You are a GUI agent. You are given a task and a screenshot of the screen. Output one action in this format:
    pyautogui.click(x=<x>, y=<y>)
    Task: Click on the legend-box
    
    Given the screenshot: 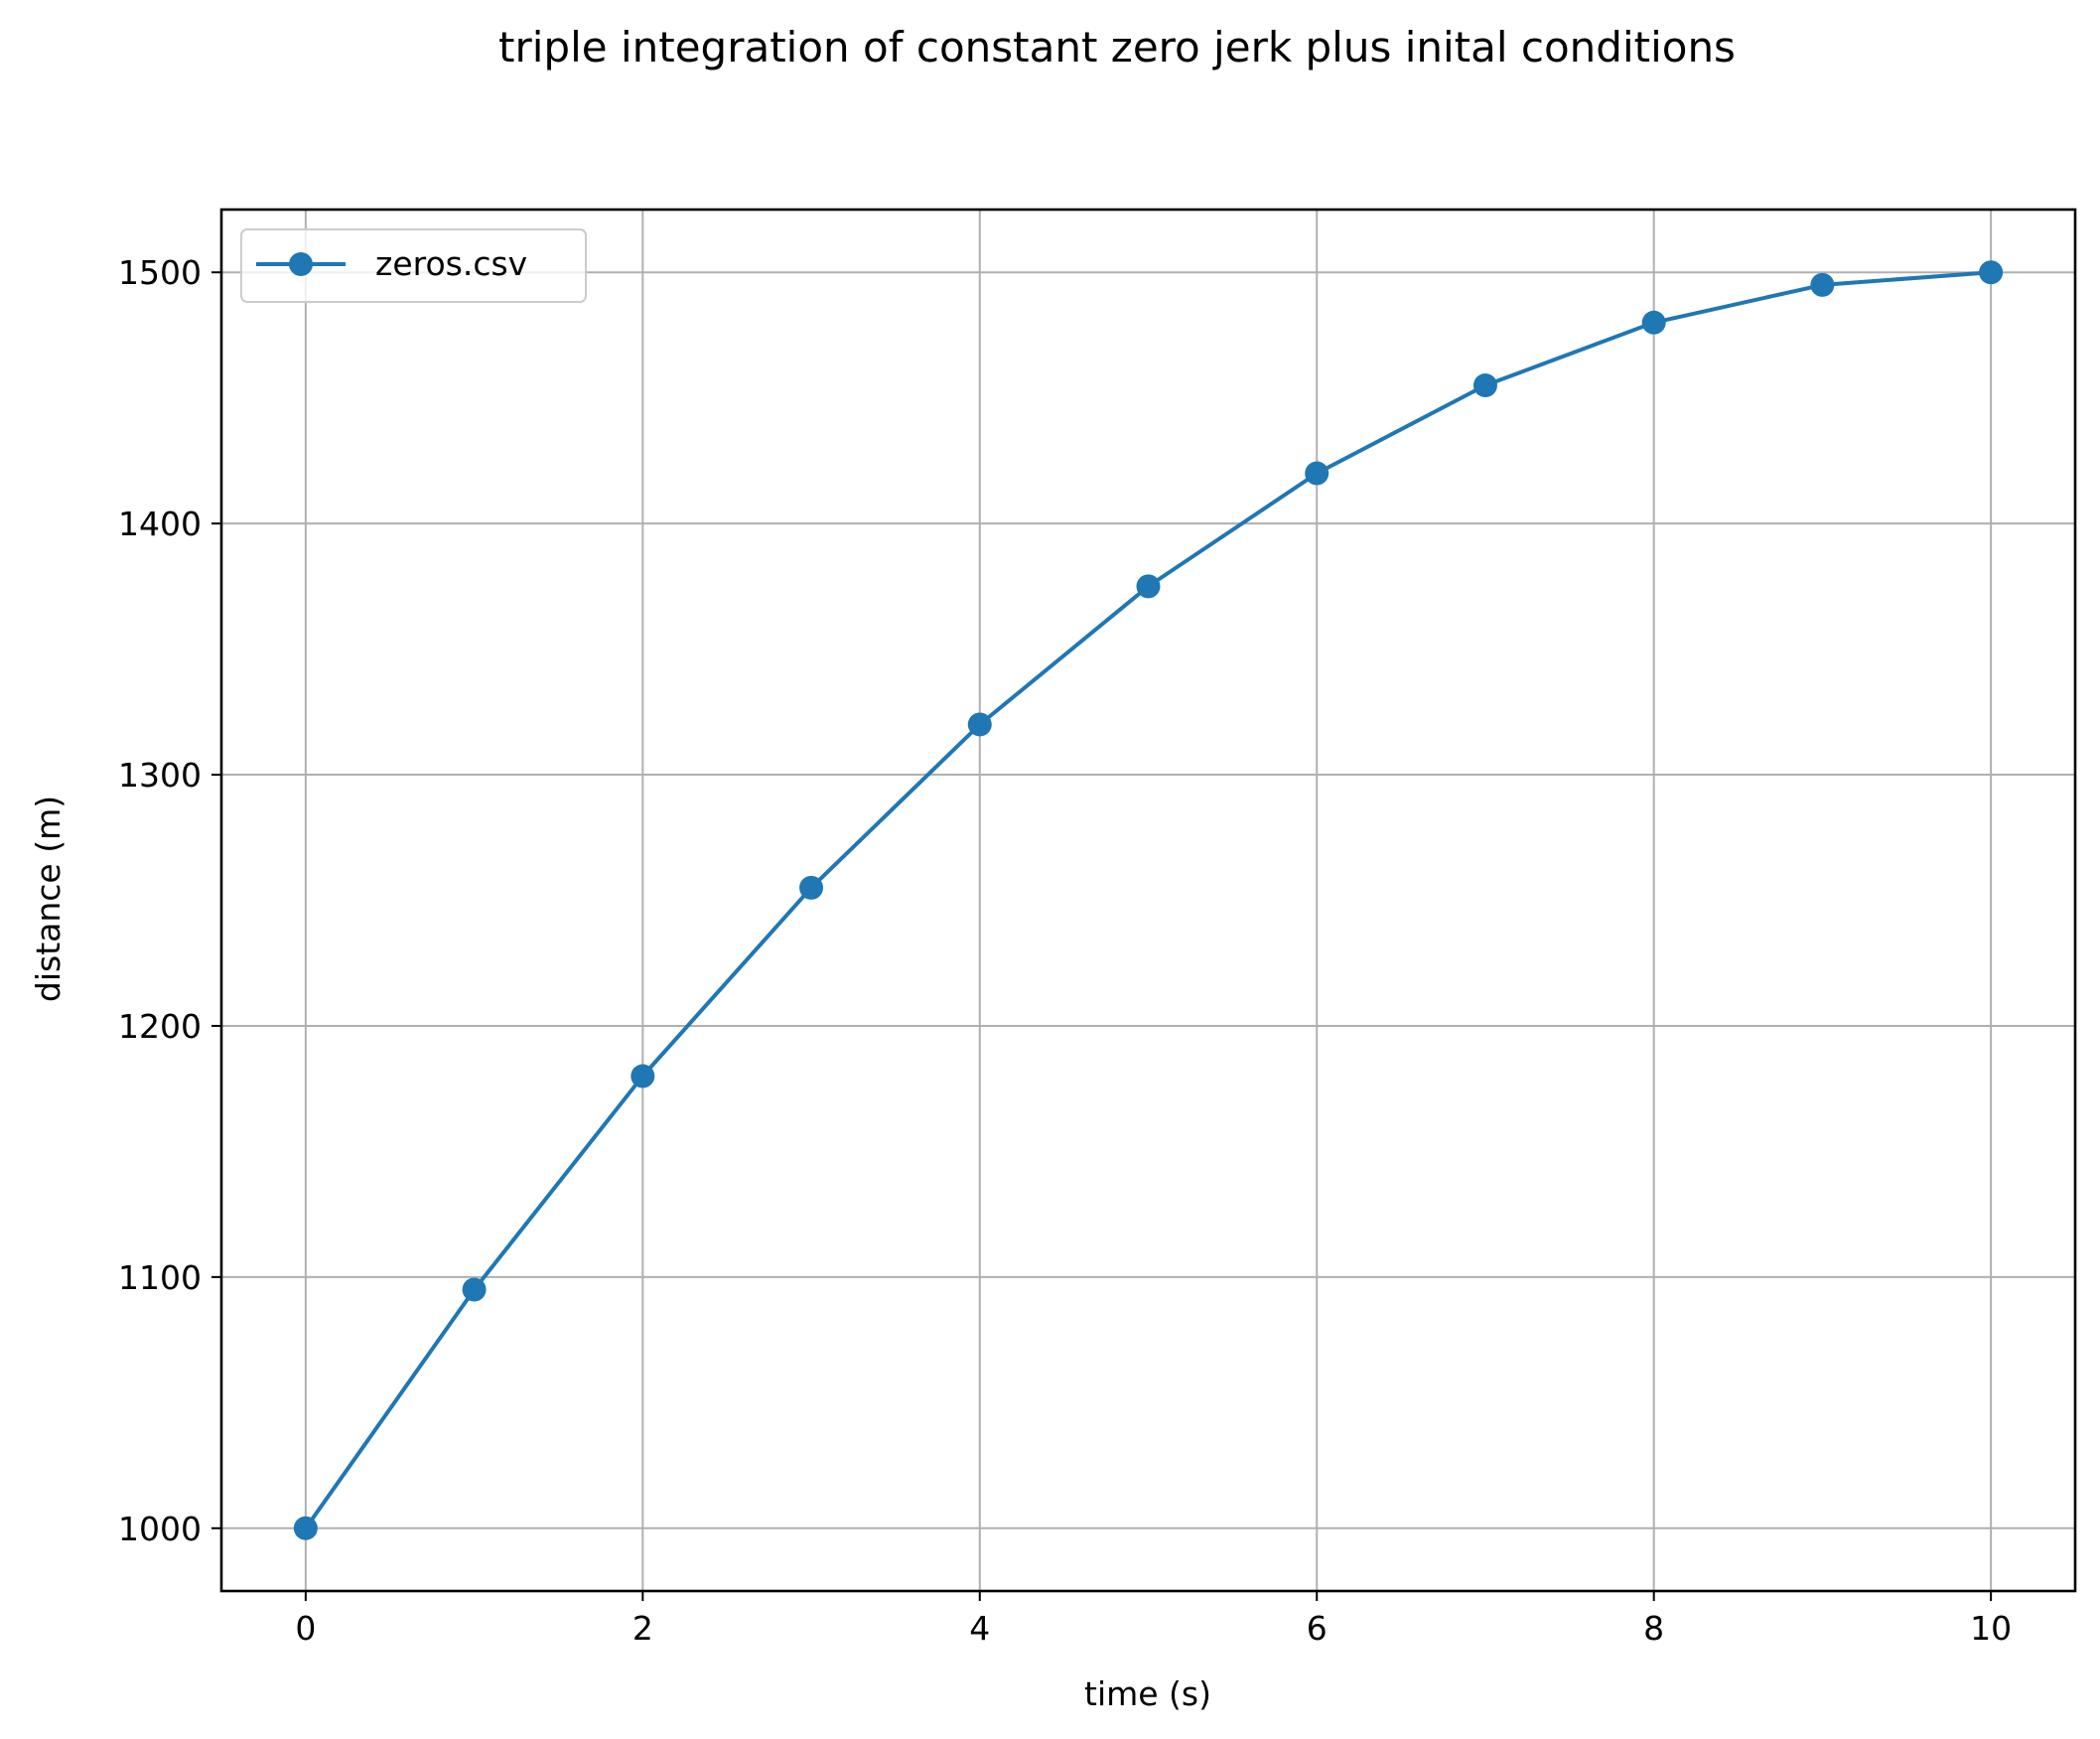 What is the action you would take?
    pyautogui.click(x=413, y=265)
    